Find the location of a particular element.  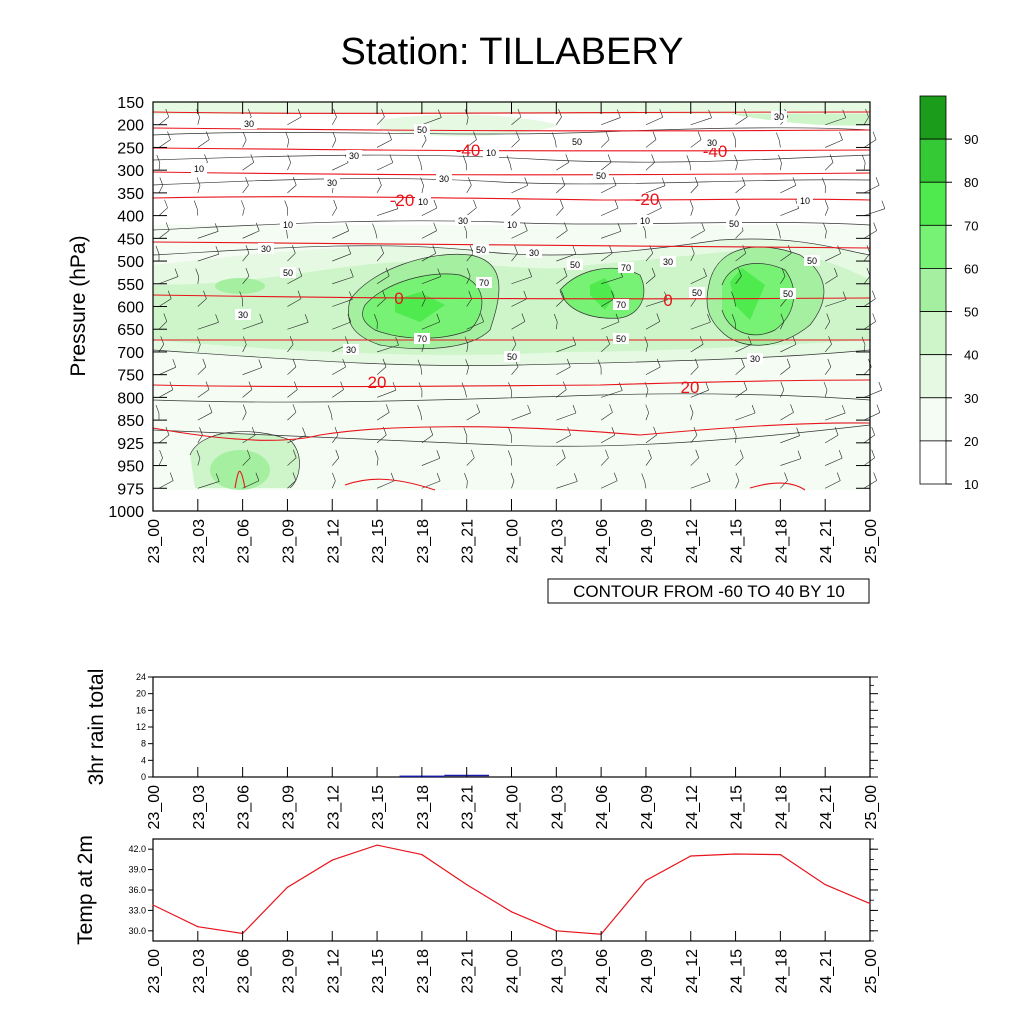

rain-y-tick-label: 0 is located at coordinates (143, 777).